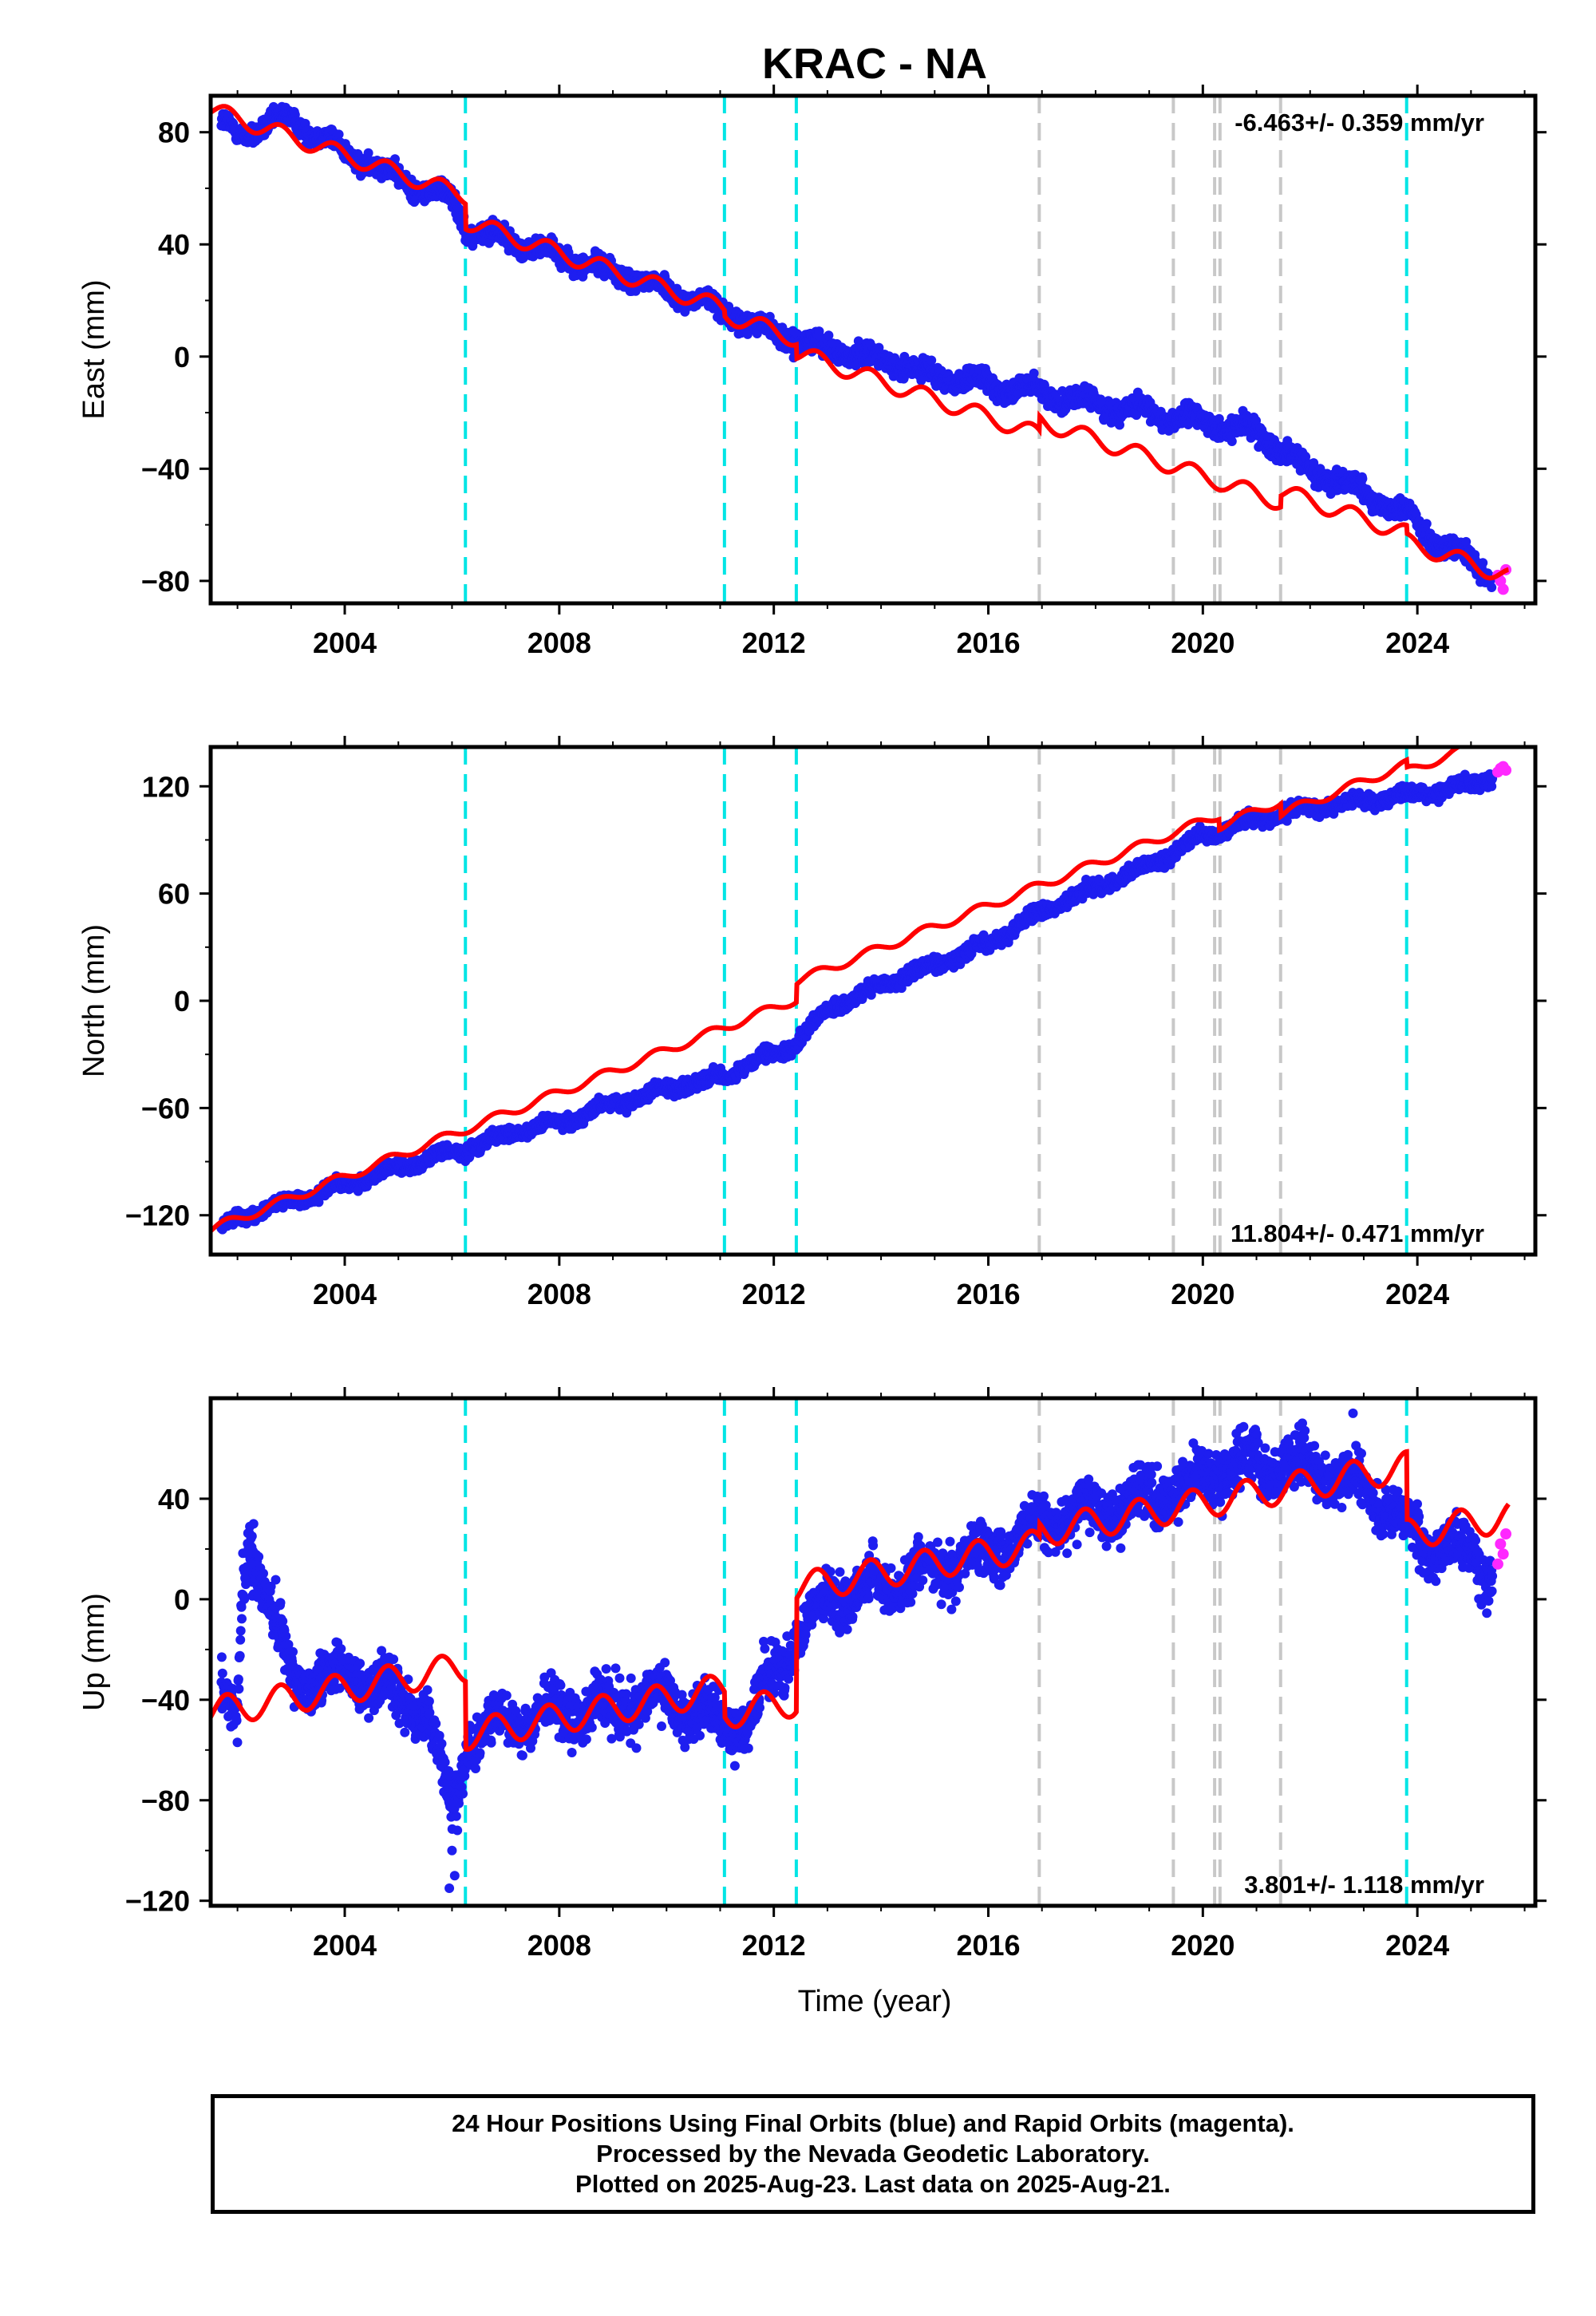 Image resolution: width=1596 pixels, height=2316 pixels. I want to click on y-tick-label: −80, so click(165, 581).